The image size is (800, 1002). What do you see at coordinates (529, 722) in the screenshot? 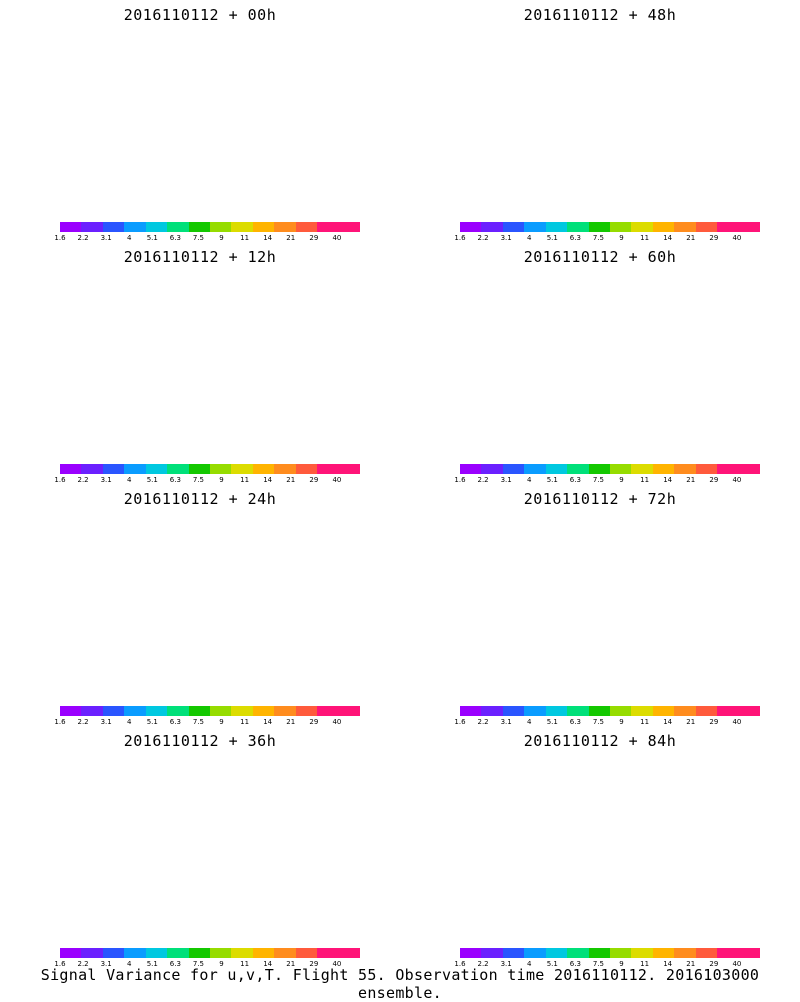
I see `colorbar-label: 4` at bounding box center [529, 722].